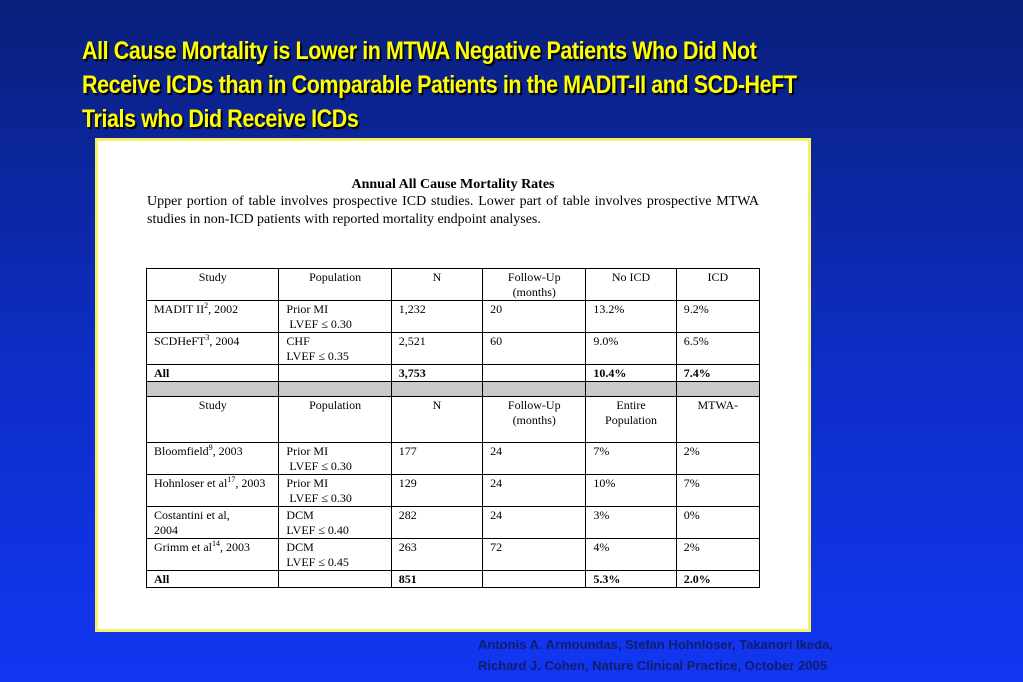 This screenshot has width=1023, height=682. Describe the element at coordinates (212, 348) in the screenshot. I see `study-cell: SCDHeFT3, 2004` at that location.